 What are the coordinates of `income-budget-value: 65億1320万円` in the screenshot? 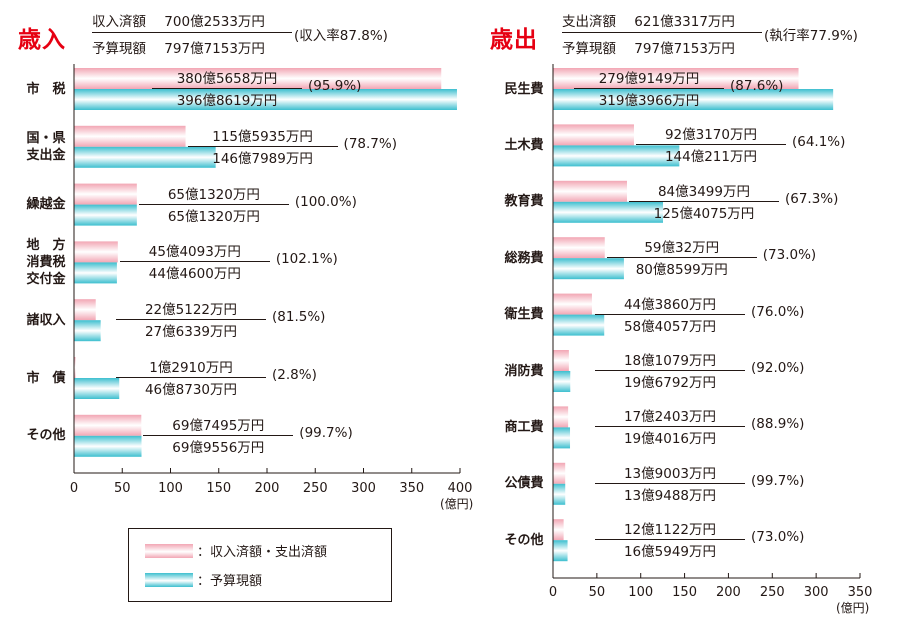 It's located at (213, 216).